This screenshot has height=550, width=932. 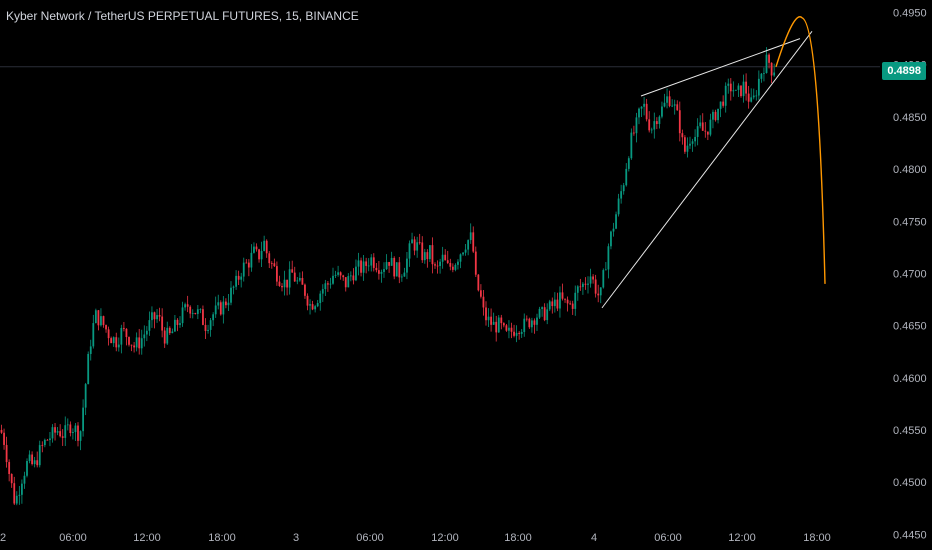 I want to click on x-tick-label: 2, so click(x=3, y=538).